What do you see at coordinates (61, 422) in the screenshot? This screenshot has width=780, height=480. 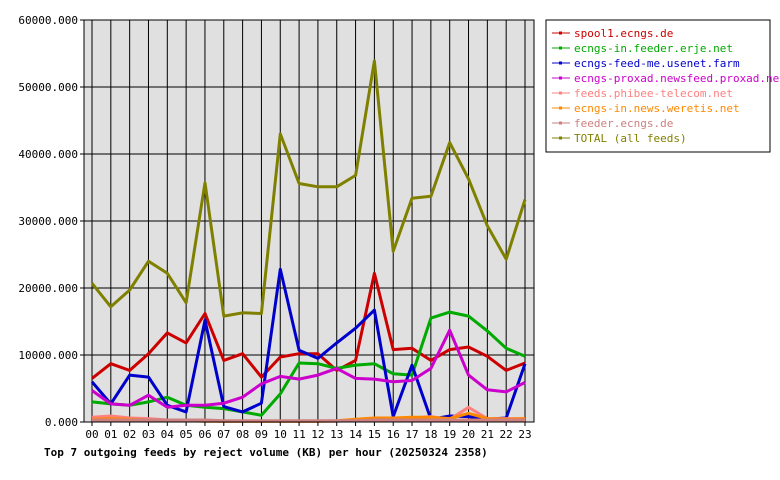 I see `y-tick-label: 0.000` at bounding box center [61, 422].